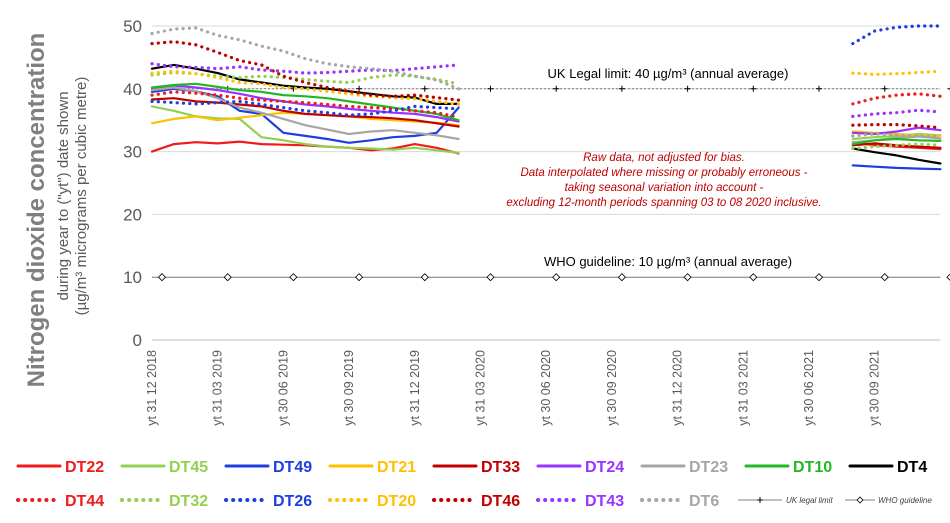 Image resolution: width=950 pixels, height=523 pixels. I want to click on legend-label: DT22, so click(84, 467).